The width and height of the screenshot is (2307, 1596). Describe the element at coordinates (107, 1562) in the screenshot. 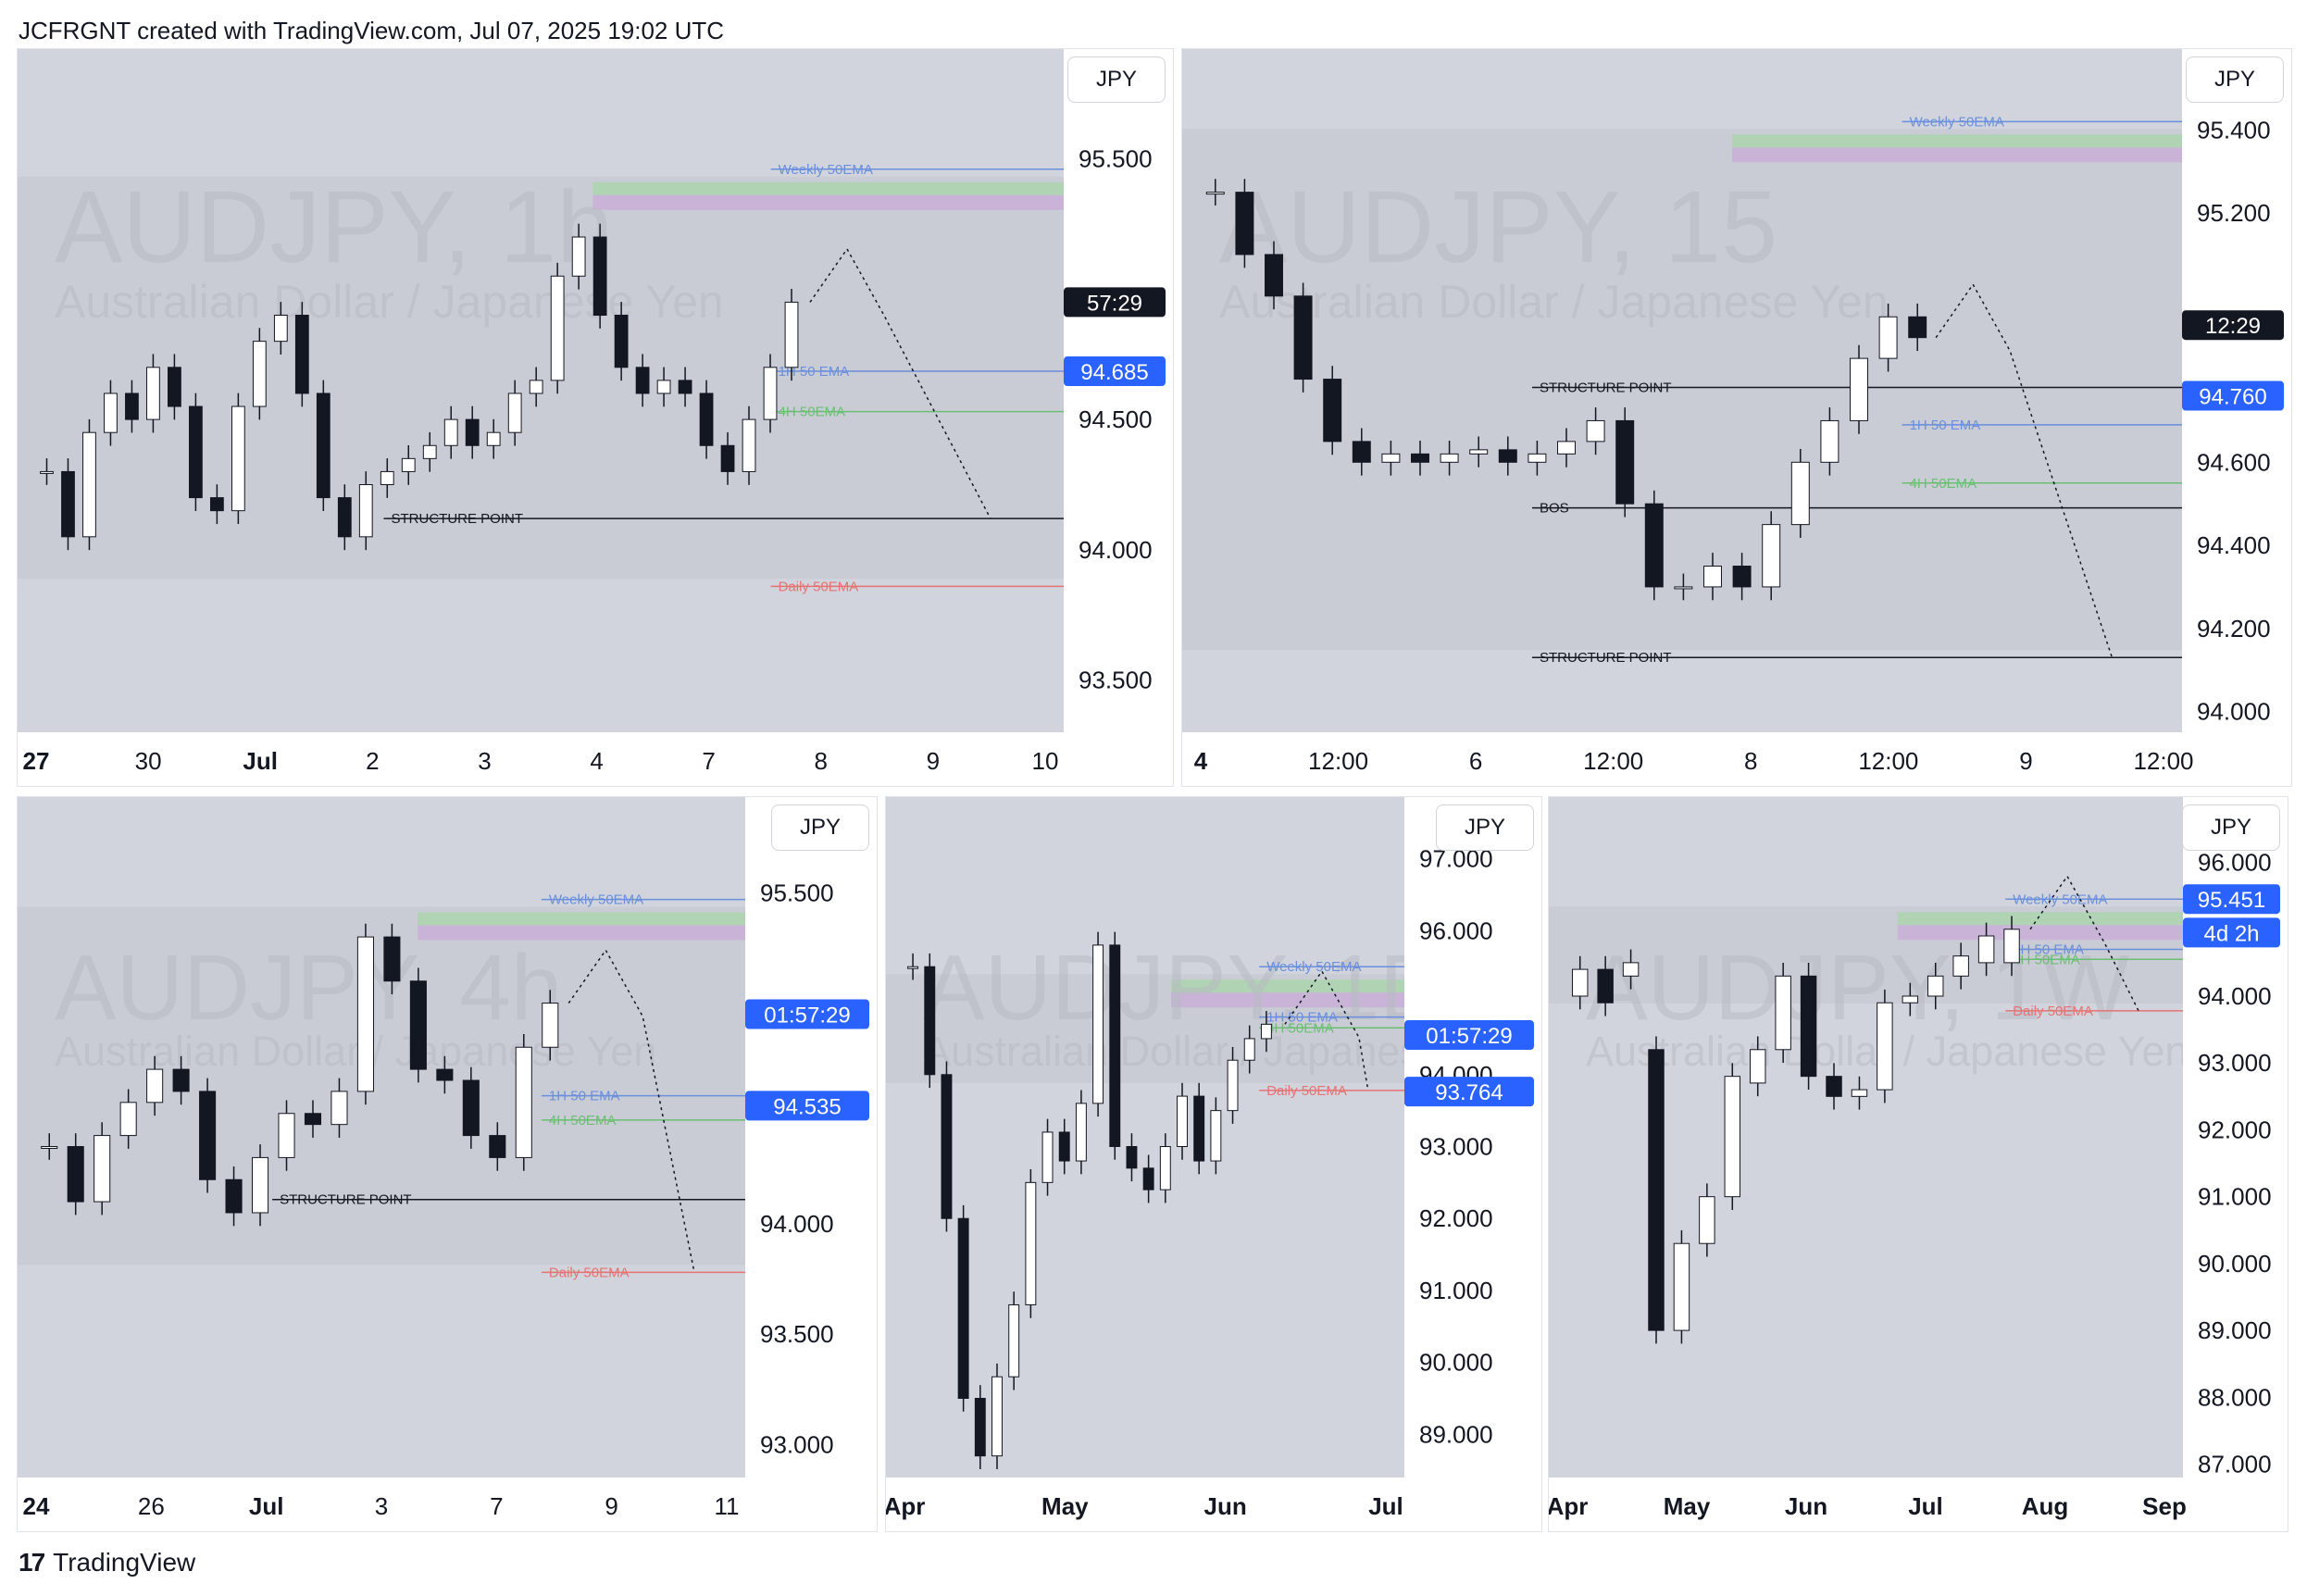

I see `tradingview-footer: 17 TradingView` at that location.